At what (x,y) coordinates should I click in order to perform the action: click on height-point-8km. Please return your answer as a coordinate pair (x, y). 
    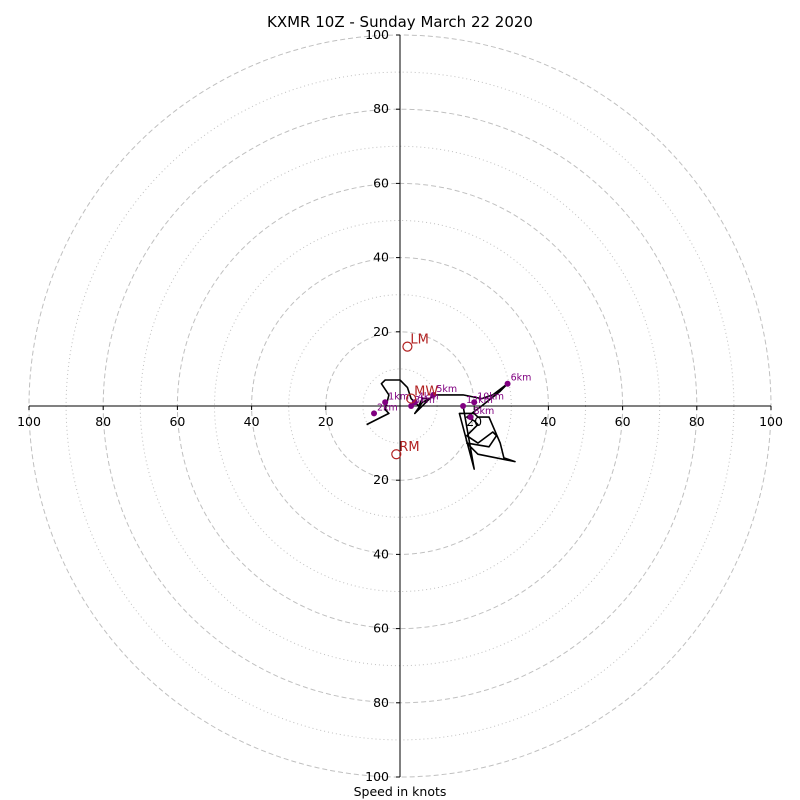
    Looking at the image, I should click on (470, 417).